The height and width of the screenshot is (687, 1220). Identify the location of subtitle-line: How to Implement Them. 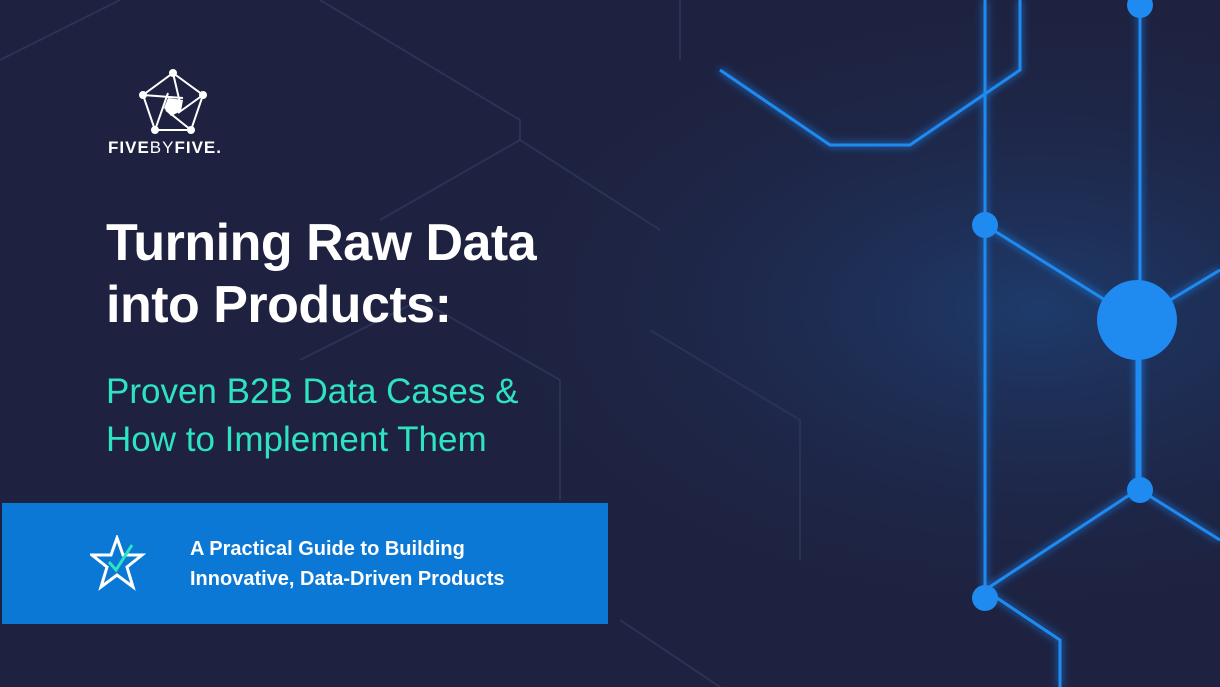
(296, 439).